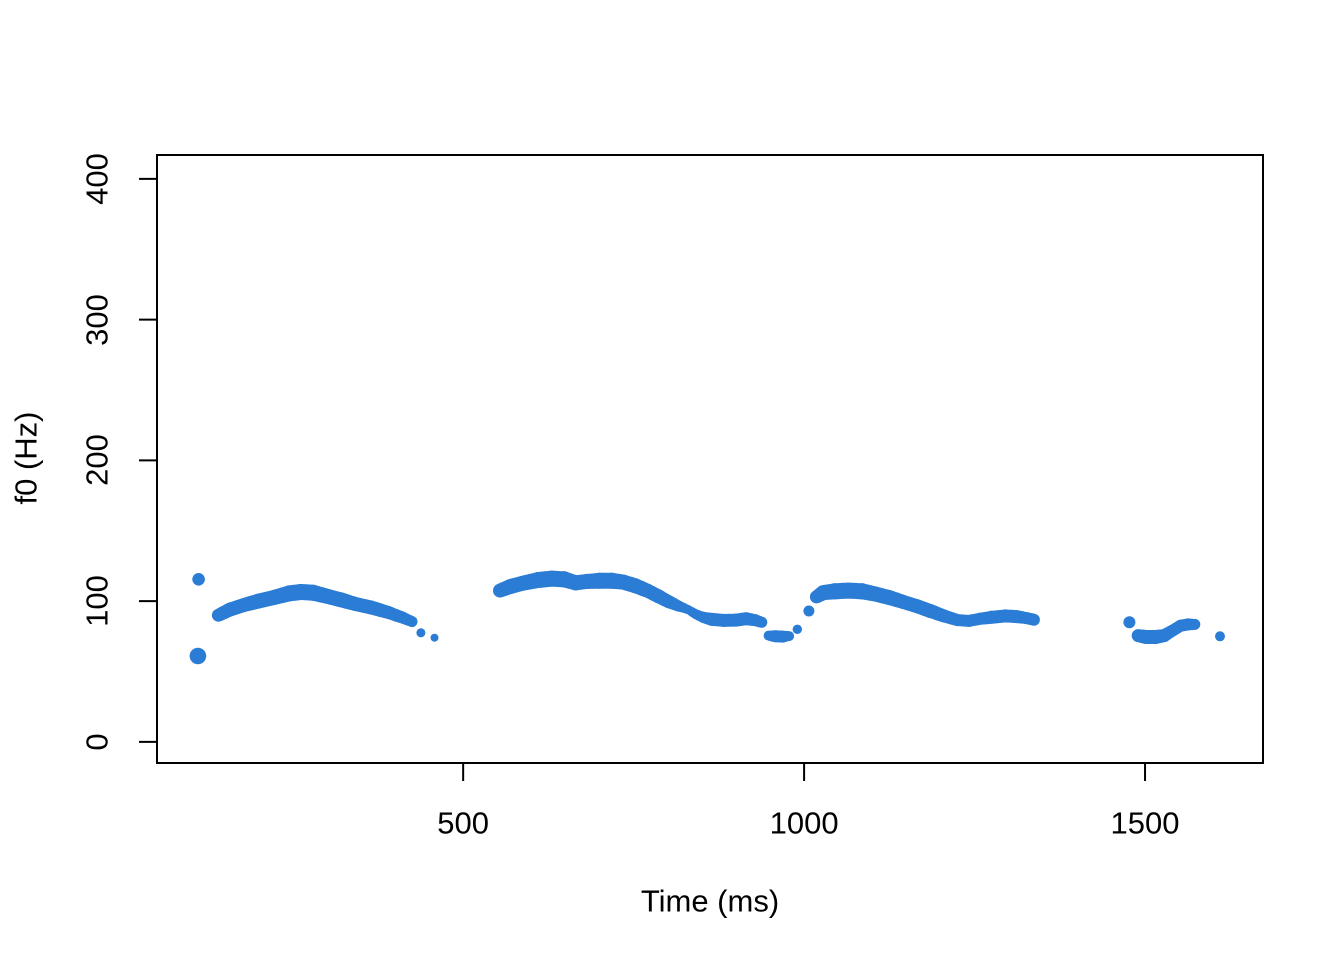 The height and width of the screenshot is (960, 1344). What do you see at coordinates (97, 742) in the screenshot?
I see `y-tick-label: 0` at bounding box center [97, 742].